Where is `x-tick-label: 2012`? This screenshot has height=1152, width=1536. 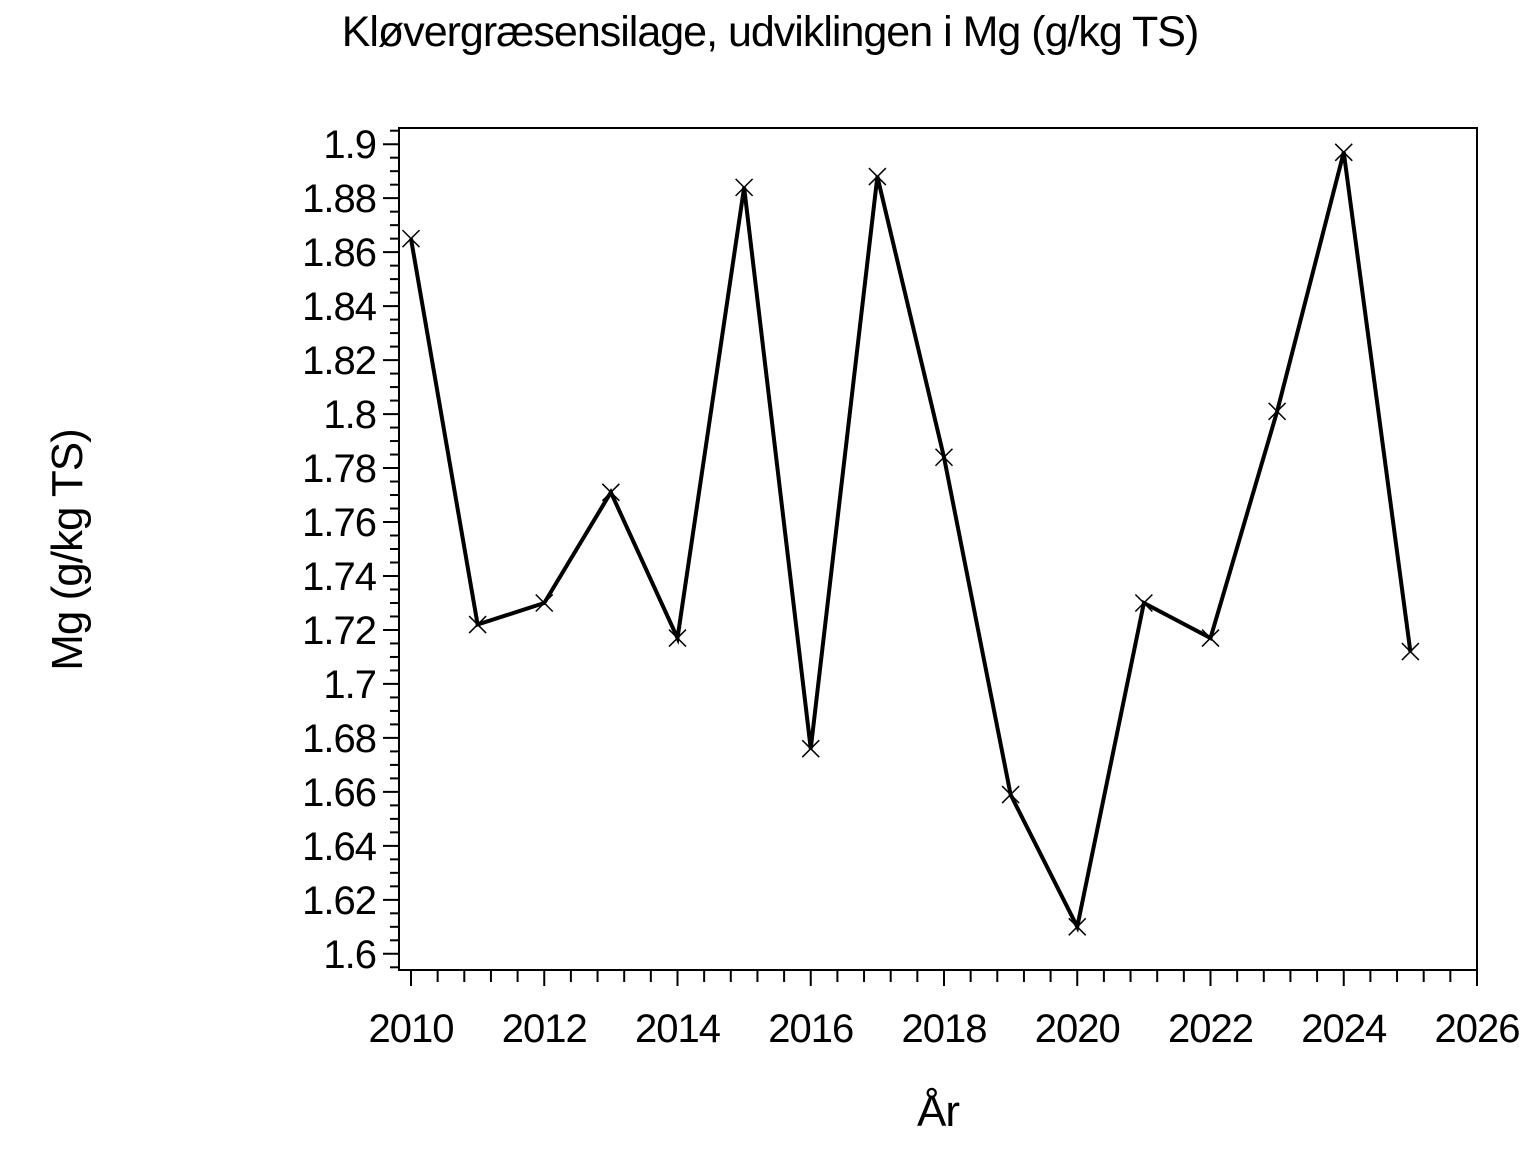
x-tick-label: 2012 is located at coordinates (544, 1029).